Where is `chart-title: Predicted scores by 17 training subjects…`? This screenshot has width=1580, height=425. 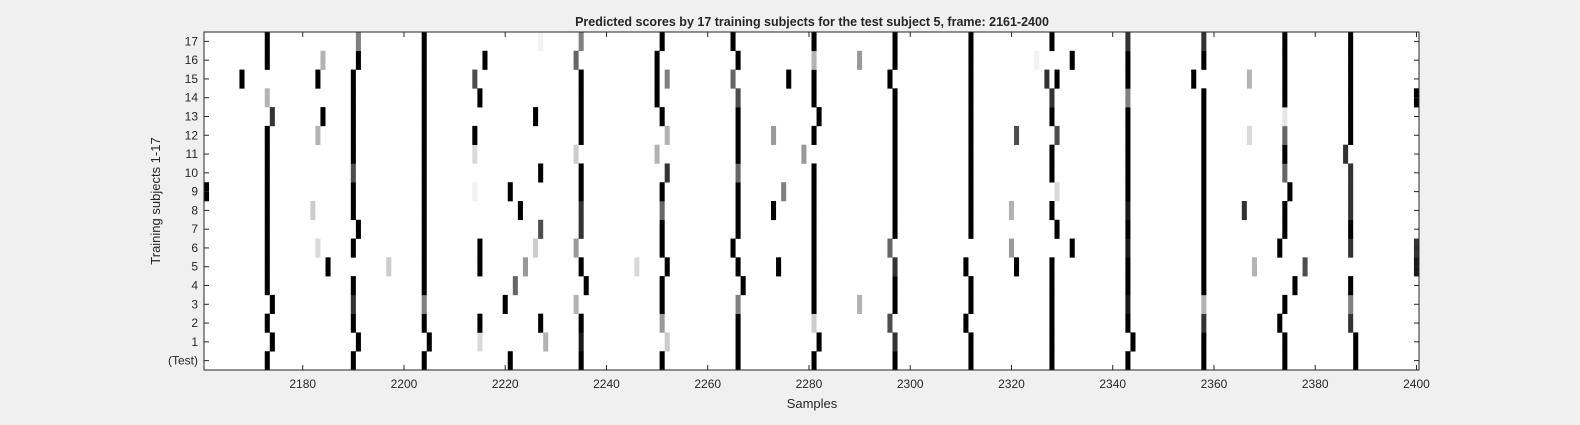
chart-title: Predicted scores by 17 training subjects… is located at coordinates (812, 22).